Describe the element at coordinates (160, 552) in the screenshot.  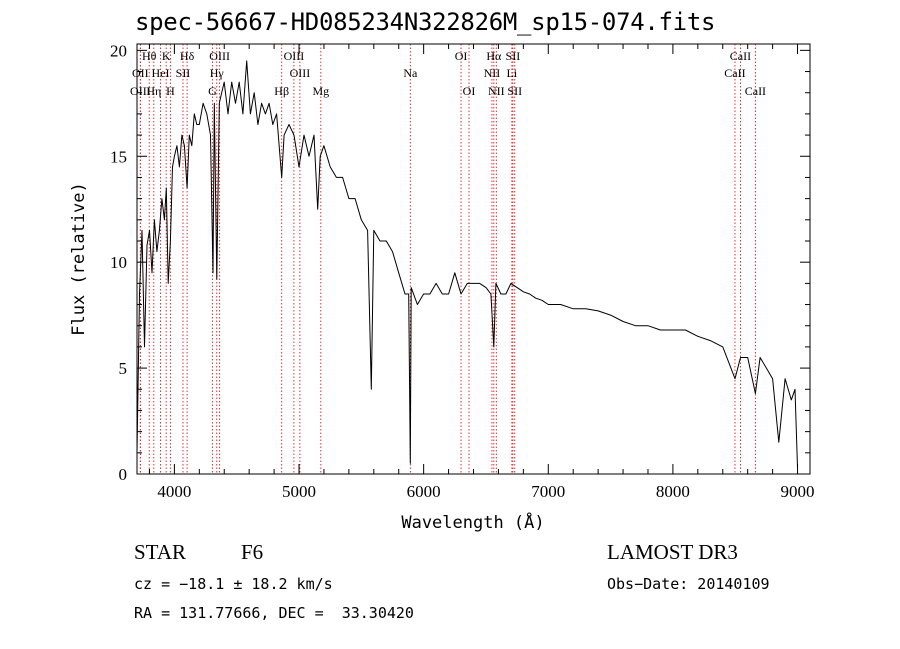
I see `object-class: STAR` at that location.